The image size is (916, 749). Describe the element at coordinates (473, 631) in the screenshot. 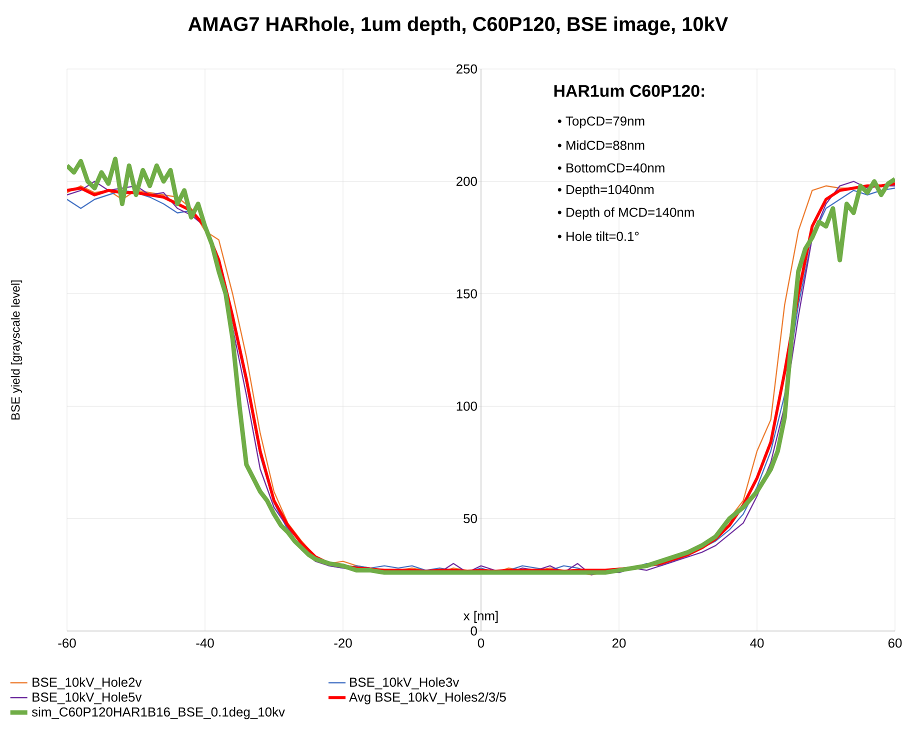

I see `y-tick-label: 0` at that location.